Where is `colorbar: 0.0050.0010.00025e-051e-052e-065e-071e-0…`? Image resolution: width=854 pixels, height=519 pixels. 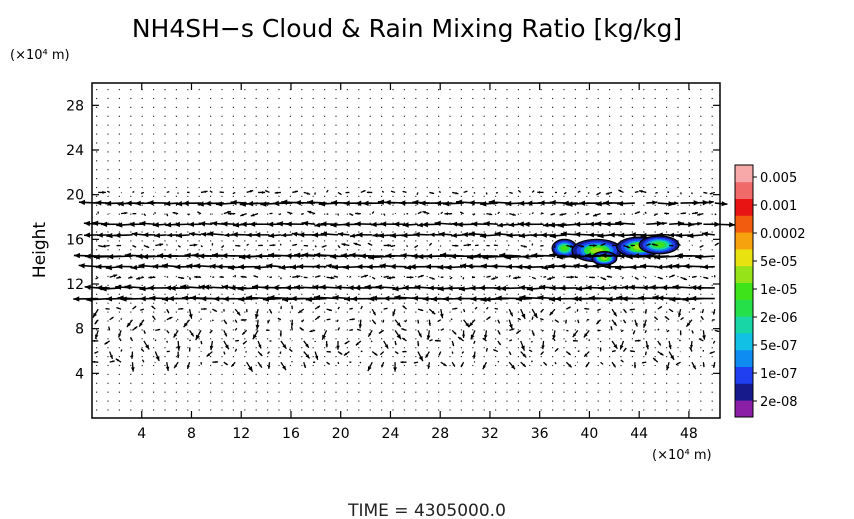 colorbar: 0.0050.0010.00025e-051e-052e-065e-071e-0… is located at coordinates (770, 291).